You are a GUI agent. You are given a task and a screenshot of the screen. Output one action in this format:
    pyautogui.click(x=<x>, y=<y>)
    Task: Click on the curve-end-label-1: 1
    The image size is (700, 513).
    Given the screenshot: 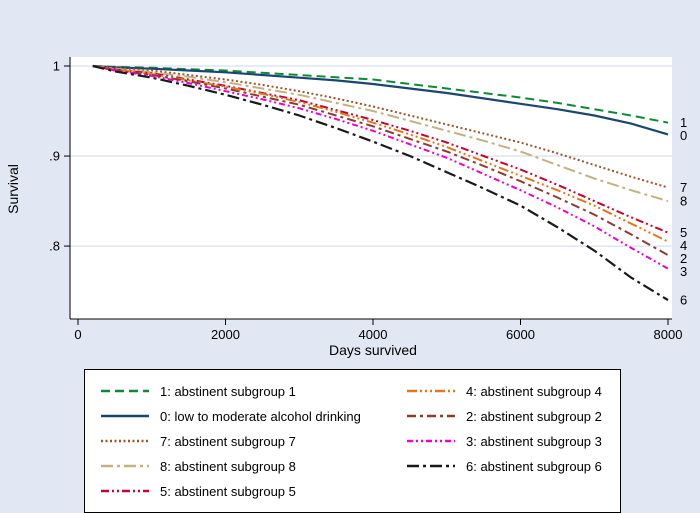 What is the action you would take?
    pyautogui.click(x=683, y=122)
    